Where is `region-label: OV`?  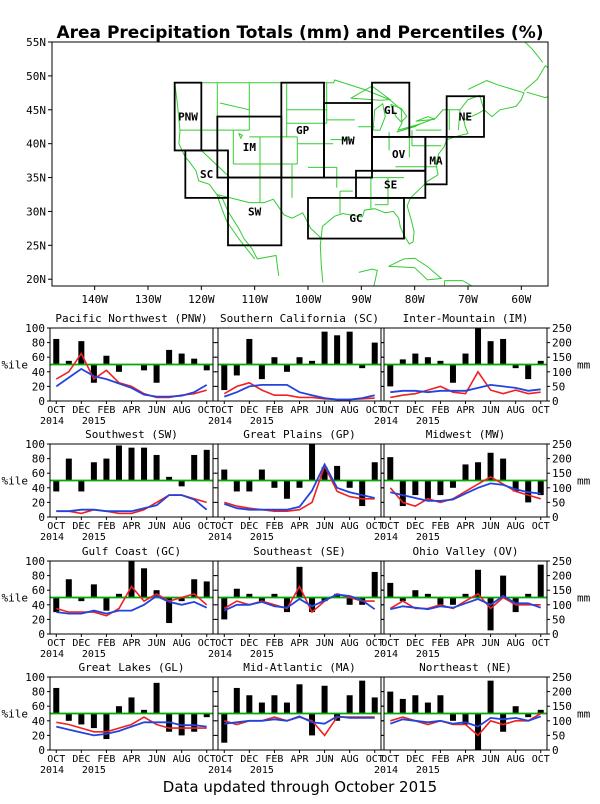 region-label: OV is located at coordinates (399, 154).